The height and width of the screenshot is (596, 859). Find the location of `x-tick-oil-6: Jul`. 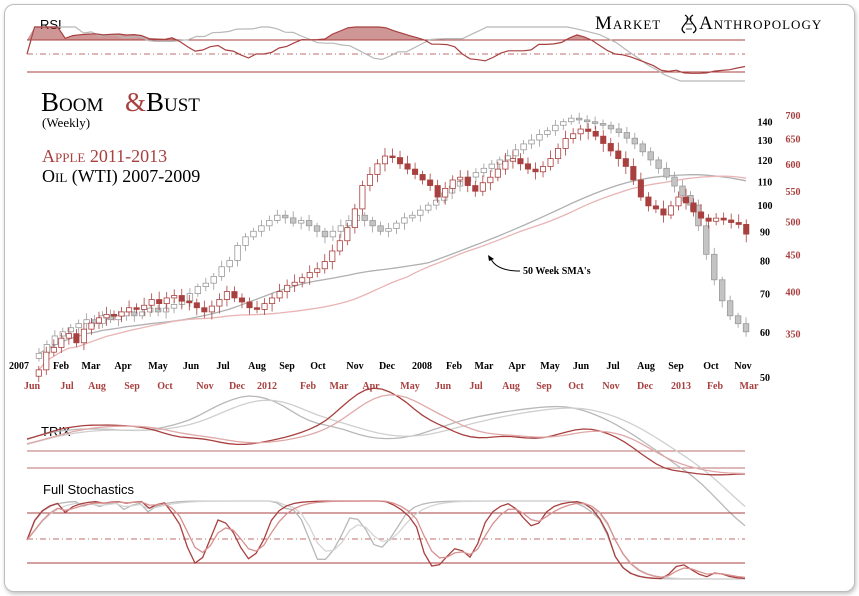

x-tick-oil-6: Jul is located at coordinates (223, 366).